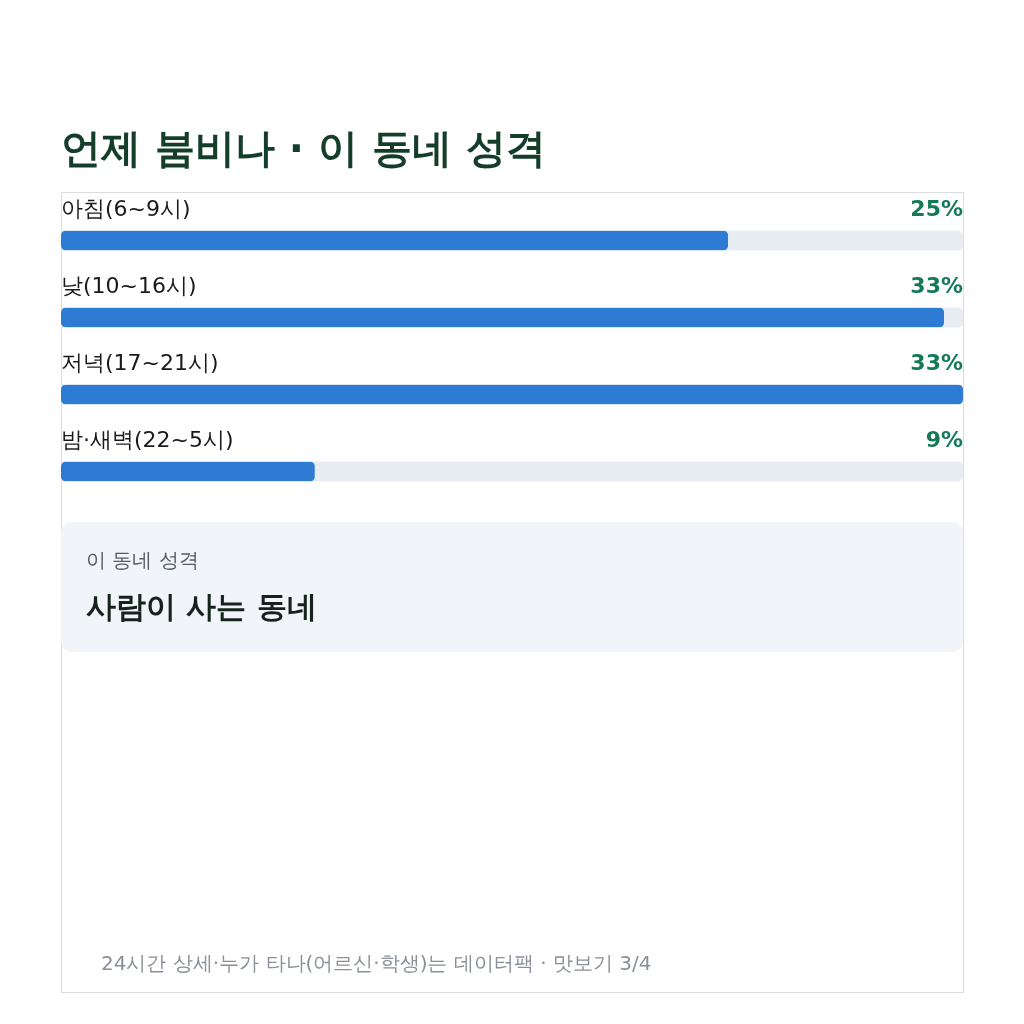 The height and width of the screenshot is (1024, 1024). I want to click on y-tick-label: 아침(6~9시), so click(126, 208).